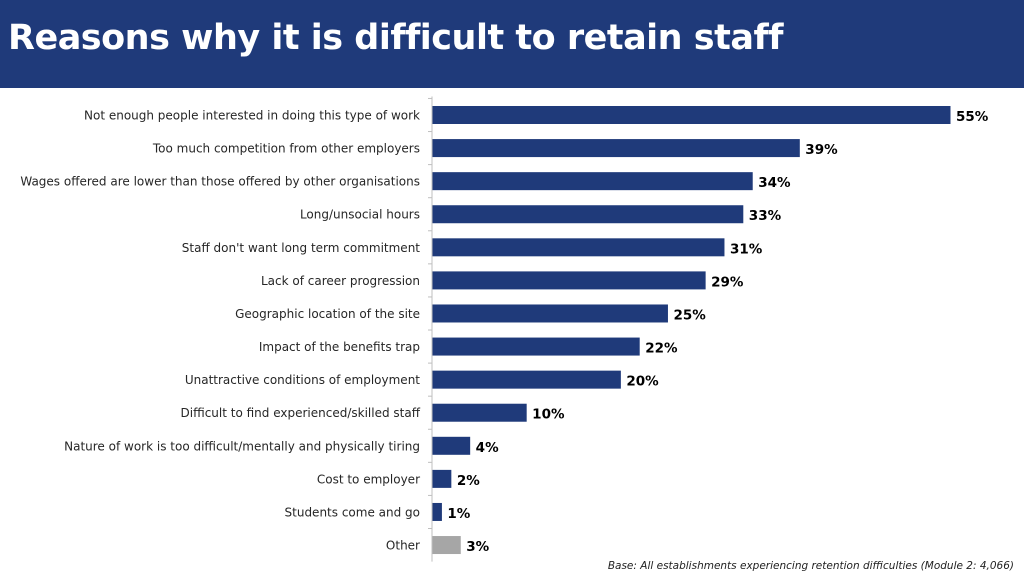 The image size is (1024, 576). I want to click on value-label: 39%, so click(821, 150).